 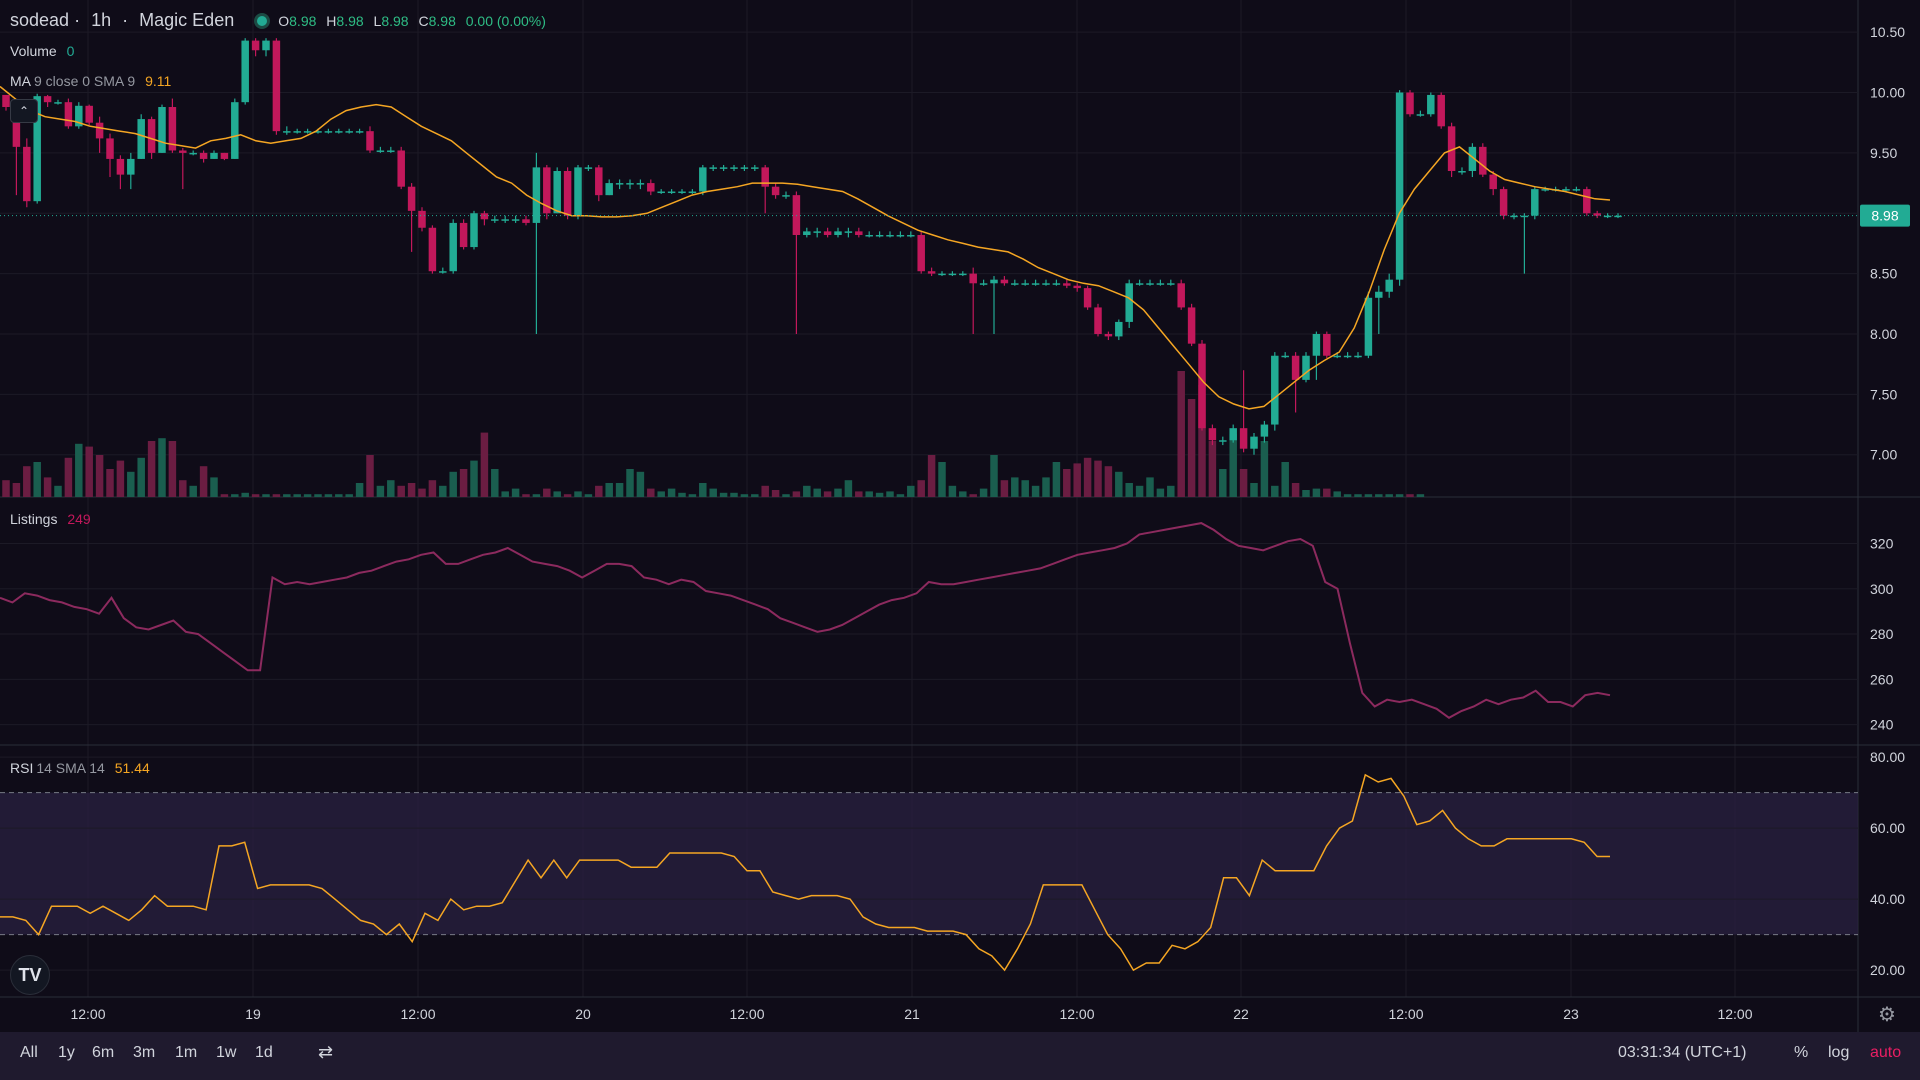 I want to click on collapse-legend-button: ⌃, so click(x=24, y=111).